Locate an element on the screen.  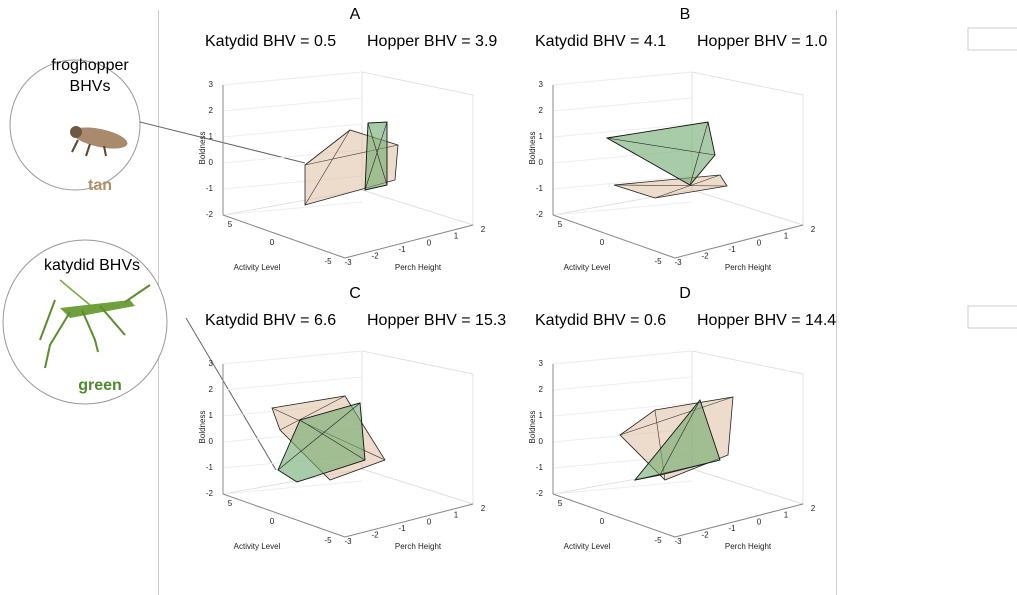
katydid-bhv: Katydid BHV = 0.6 is located at coordinates (600, 320).